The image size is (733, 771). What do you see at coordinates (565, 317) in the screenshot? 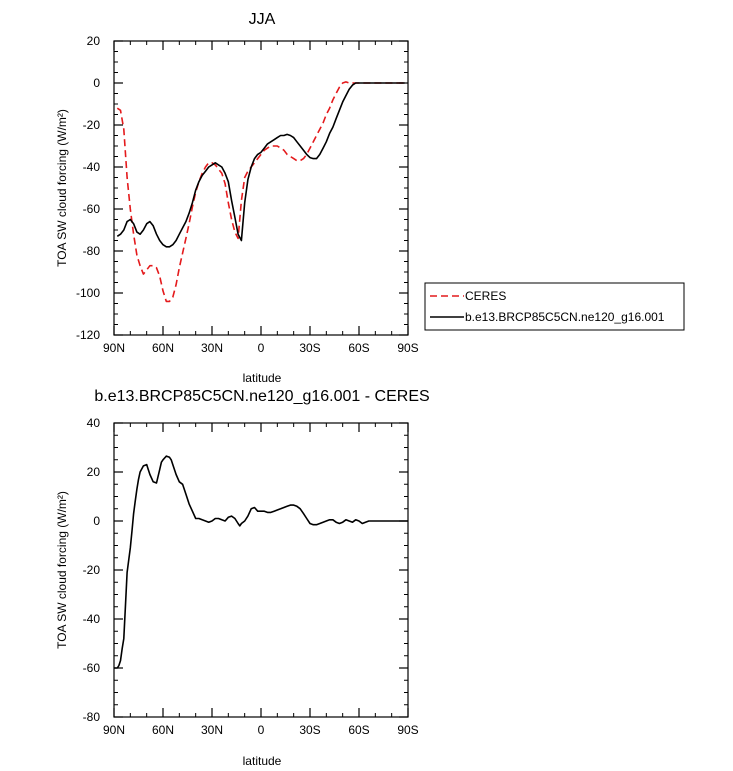
I see `legend-label-model: b.e13.BRCP85C5CN.ne120_g16.001` at bounding box center [565, 317].